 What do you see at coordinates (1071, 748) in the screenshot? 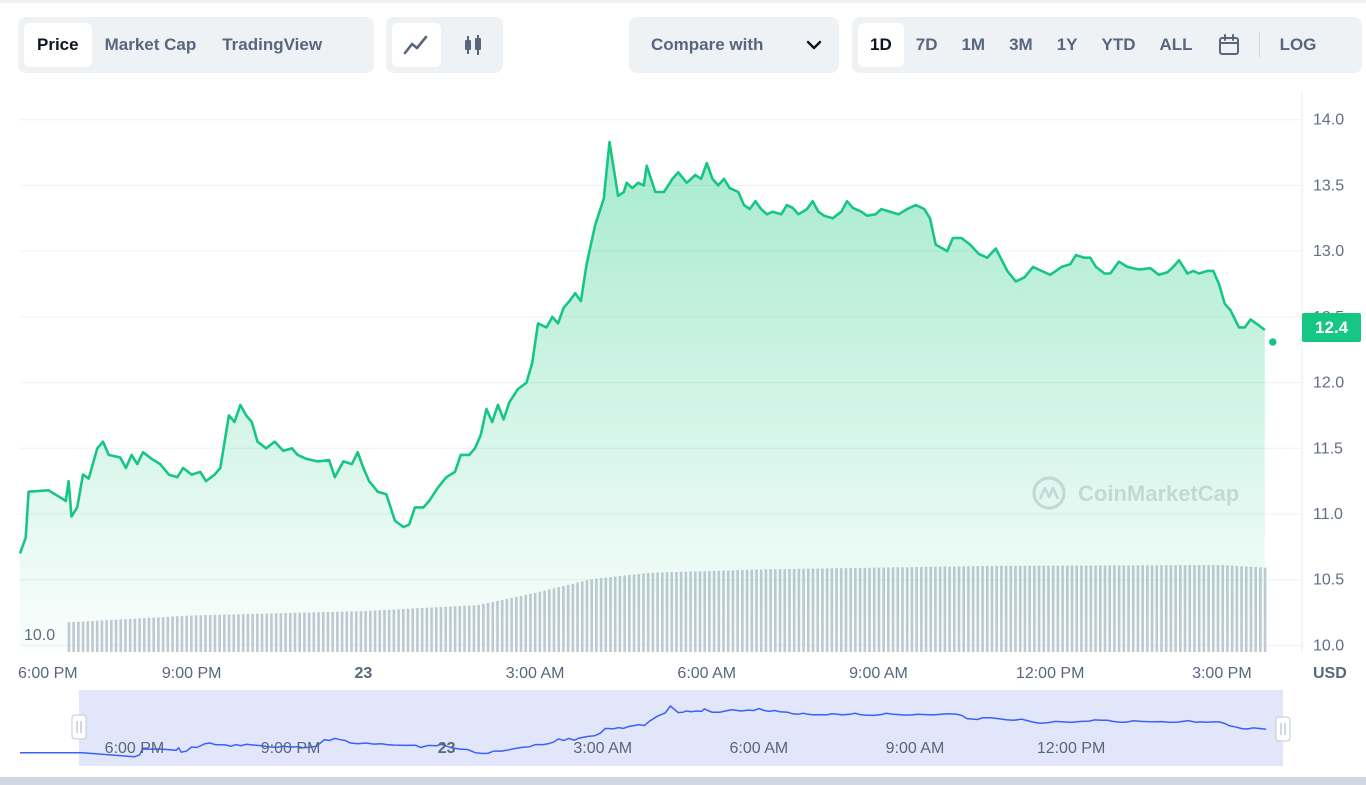
I see `navigator-x-tick-label: 12:00 PM` at bounding box center [1071, 748].